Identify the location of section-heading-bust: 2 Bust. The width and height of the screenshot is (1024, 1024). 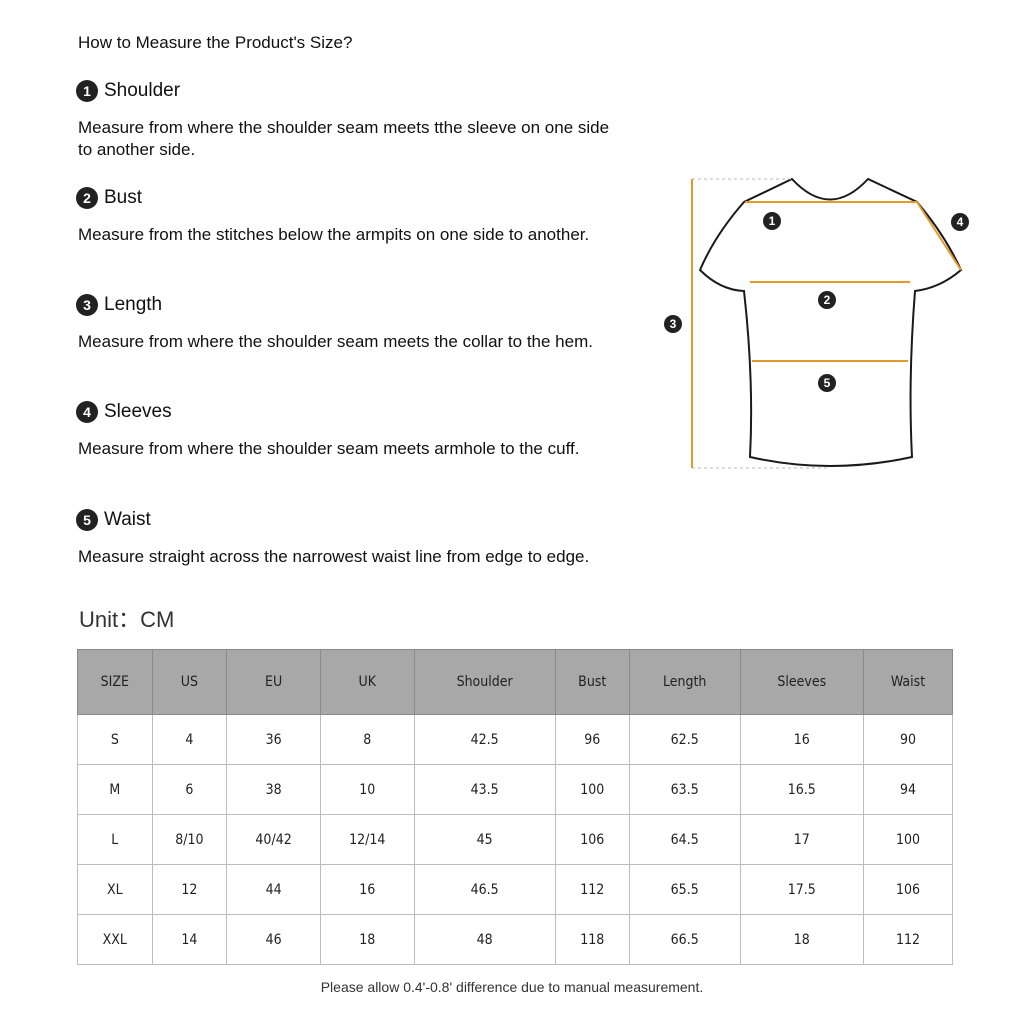
(109, 198).